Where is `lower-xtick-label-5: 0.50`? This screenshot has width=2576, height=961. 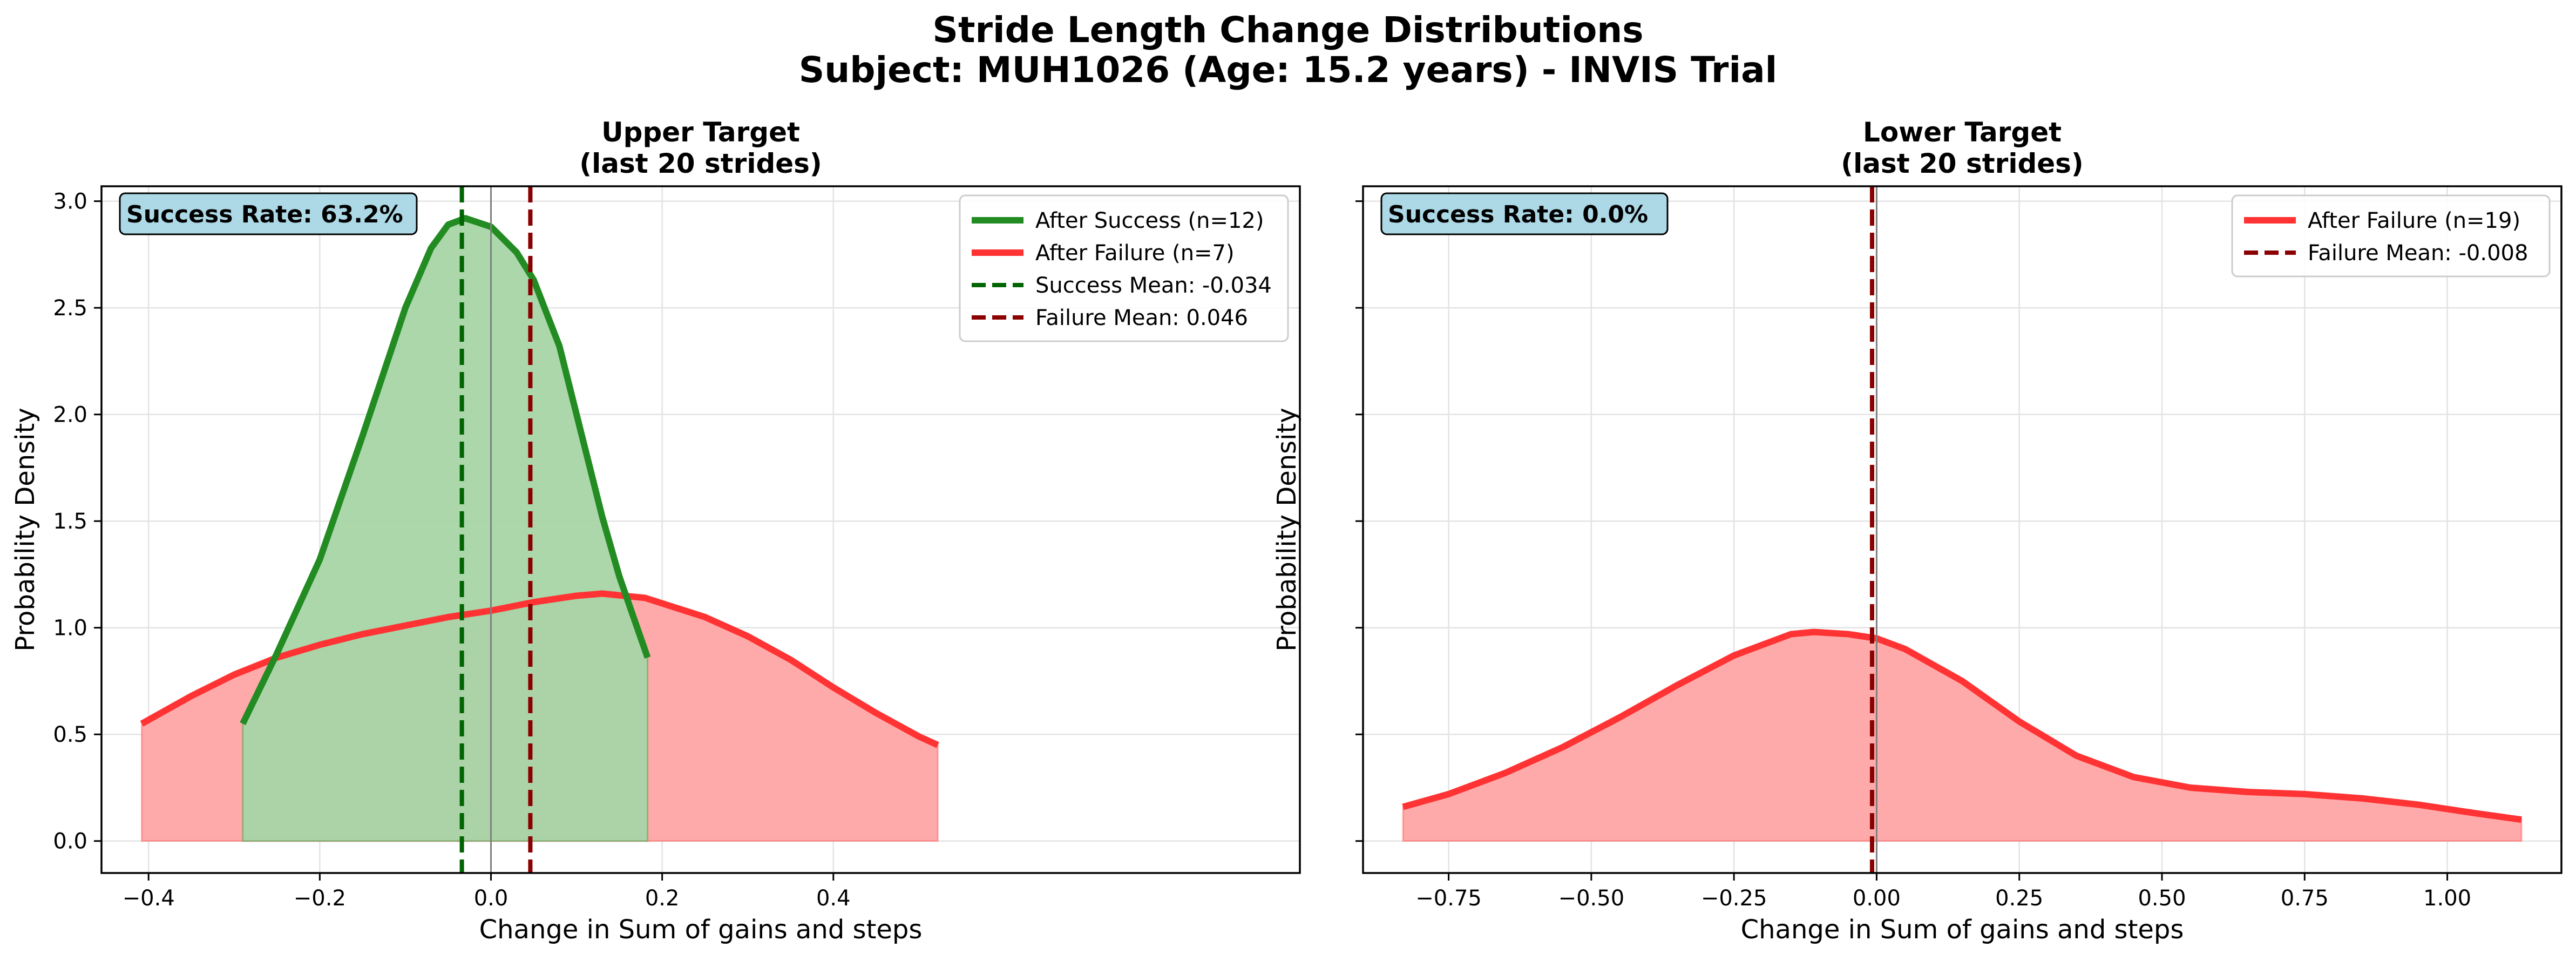
lower-xtick-label-5: 0.50 is located at coordinates (2162, 898).